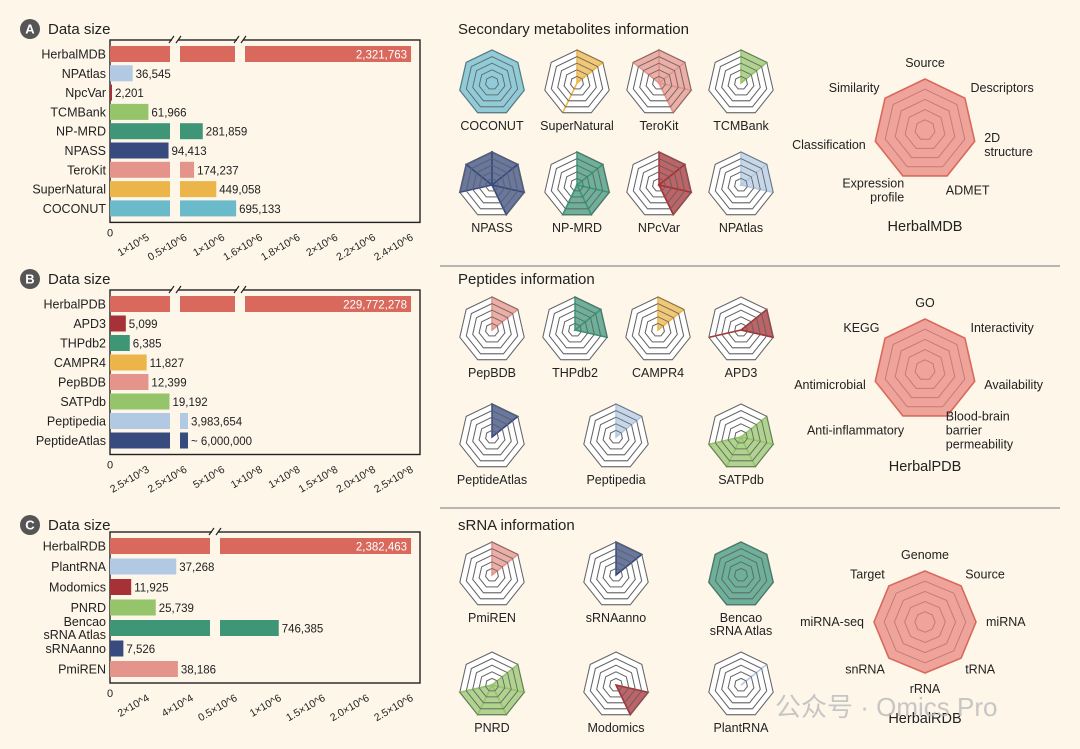 The height and width of the screenshot is (749, 1080). Describe the element at coordinates (492, 373) in the screenshot. I see `radar-label: PepBDB` at that location.